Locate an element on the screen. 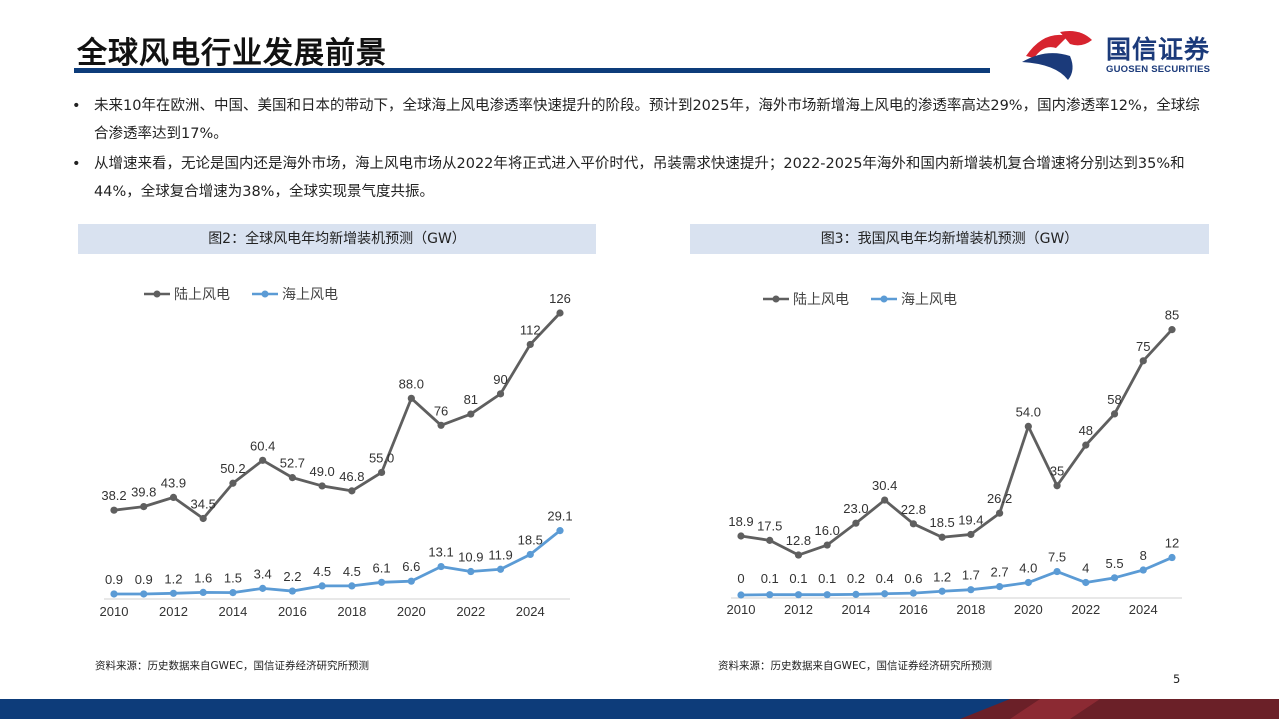  x-tick-label: 2022 is located at coordinates (1085, 609).